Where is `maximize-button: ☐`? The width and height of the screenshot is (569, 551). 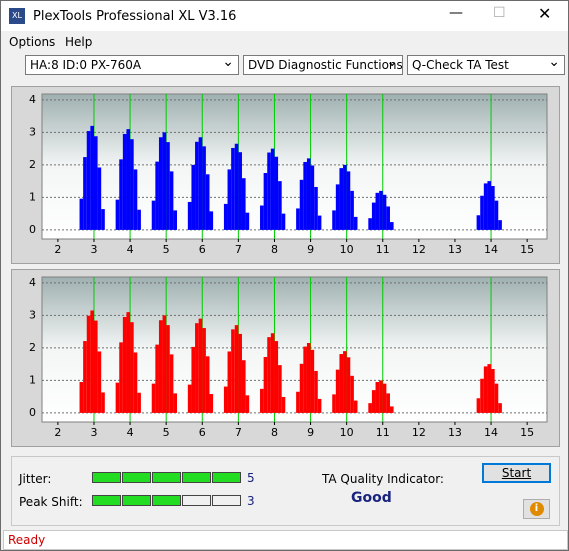
maximize-button: ☐ is located at coordinates (499, 13).